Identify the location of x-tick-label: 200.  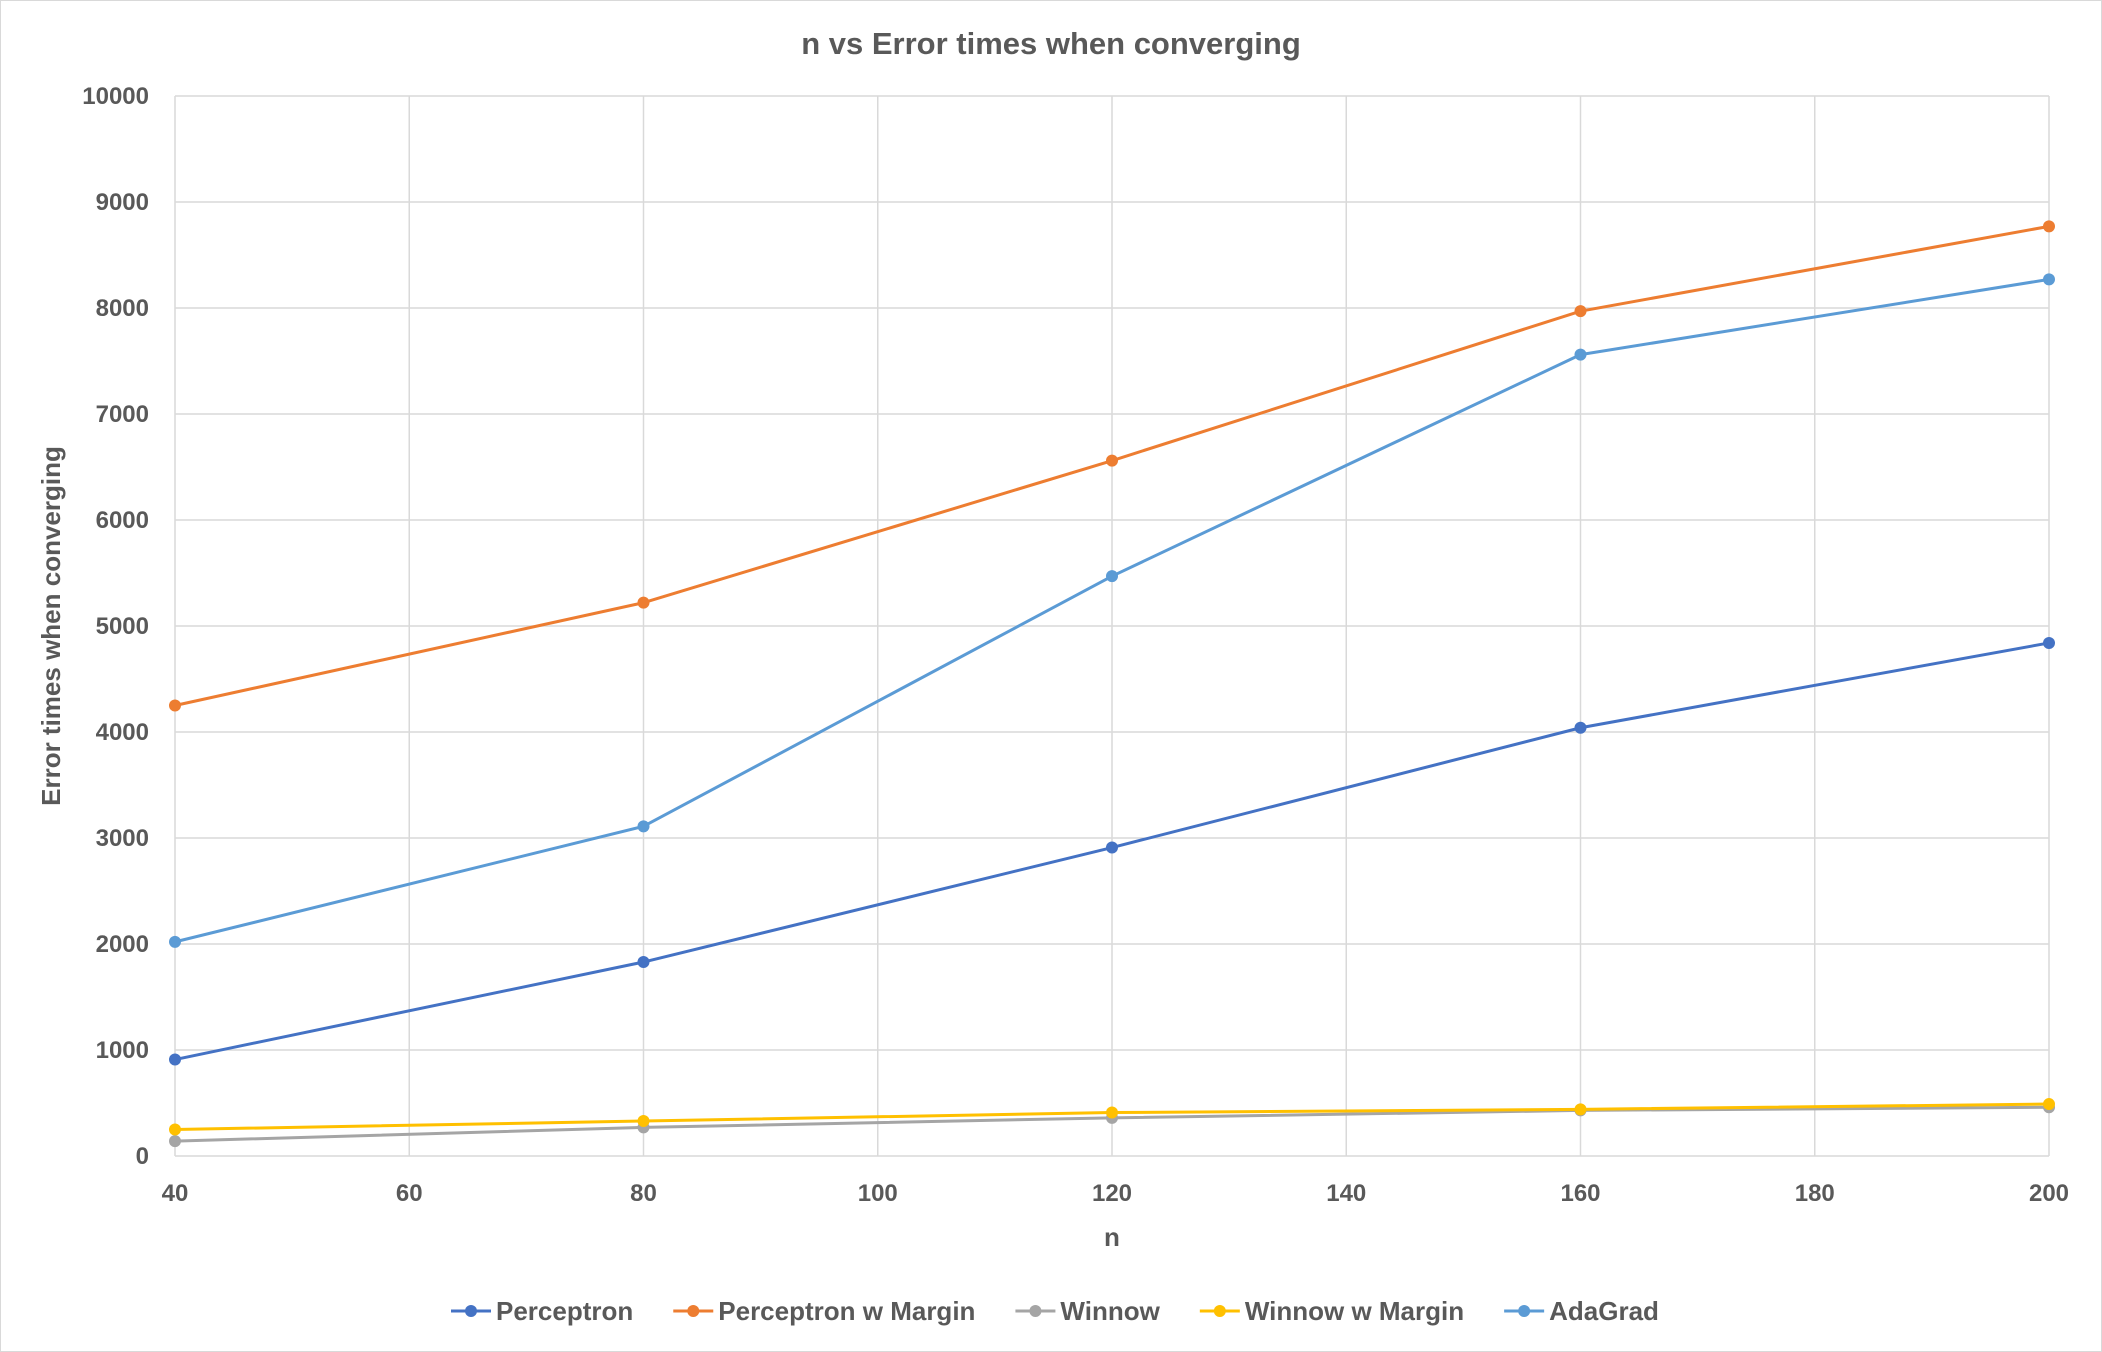
(2049, 1193).